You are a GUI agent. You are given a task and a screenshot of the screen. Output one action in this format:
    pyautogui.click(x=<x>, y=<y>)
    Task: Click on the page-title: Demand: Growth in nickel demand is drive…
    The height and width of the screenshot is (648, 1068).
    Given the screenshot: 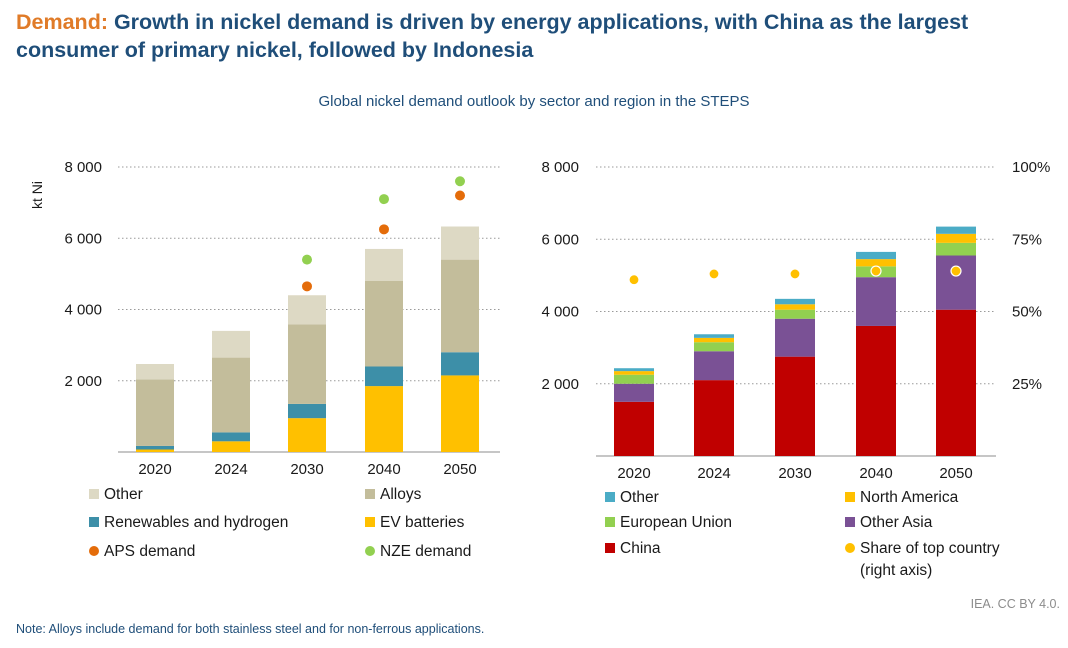 What is the action you would take?
    pyautogui.click(x=536, y=36)
    